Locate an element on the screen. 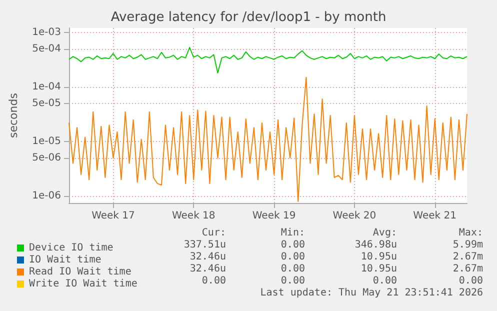  legend-label: Write IO Wait time is located at coordinates (83, 284).